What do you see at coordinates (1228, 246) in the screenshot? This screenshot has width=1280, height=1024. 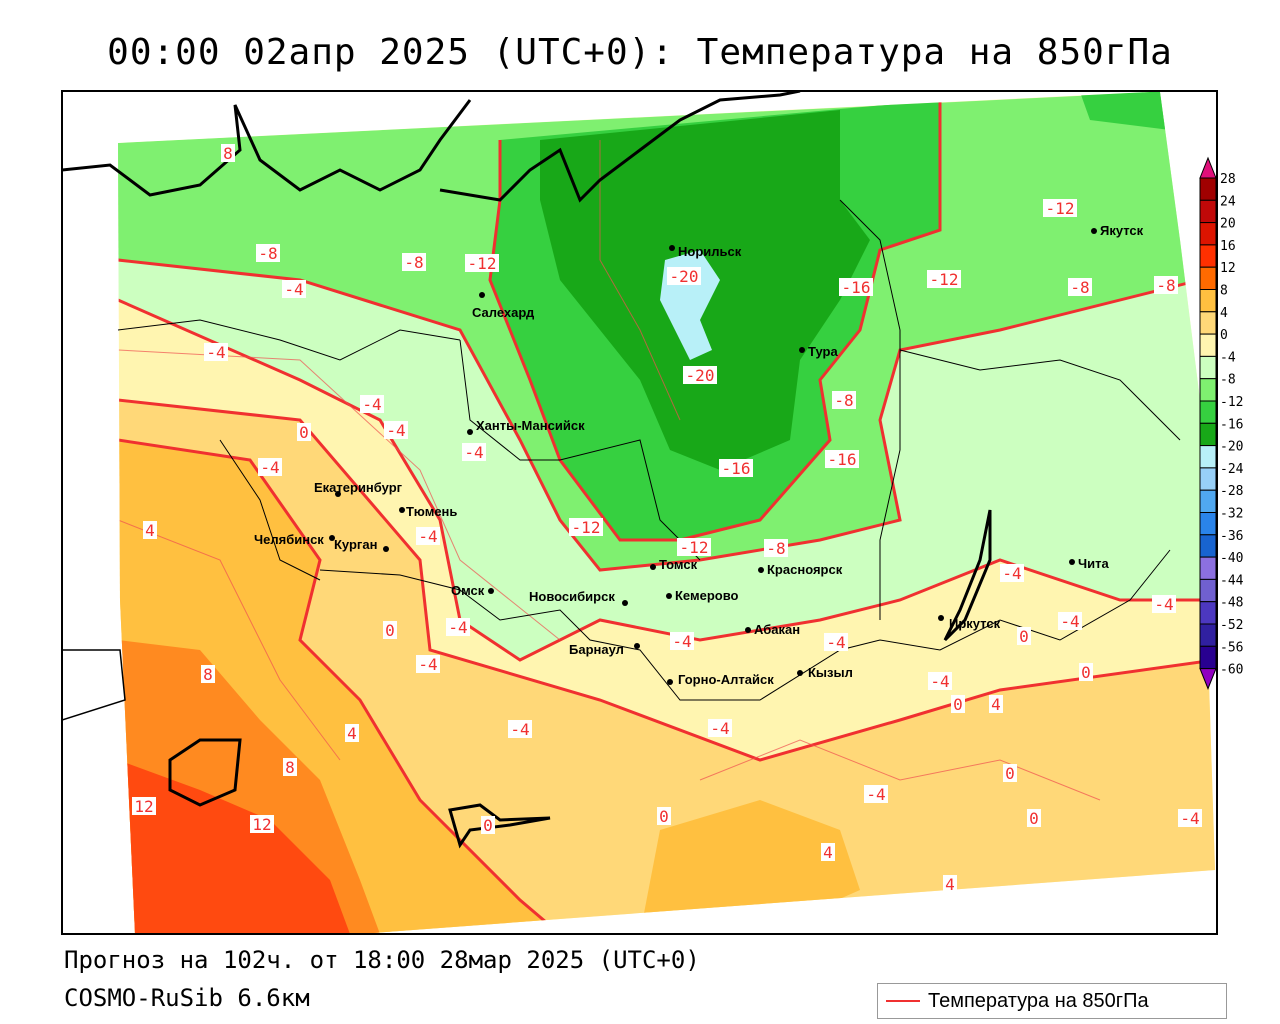 I see `colorbar-tick-label: 16` at bounding box center [1228, 246].